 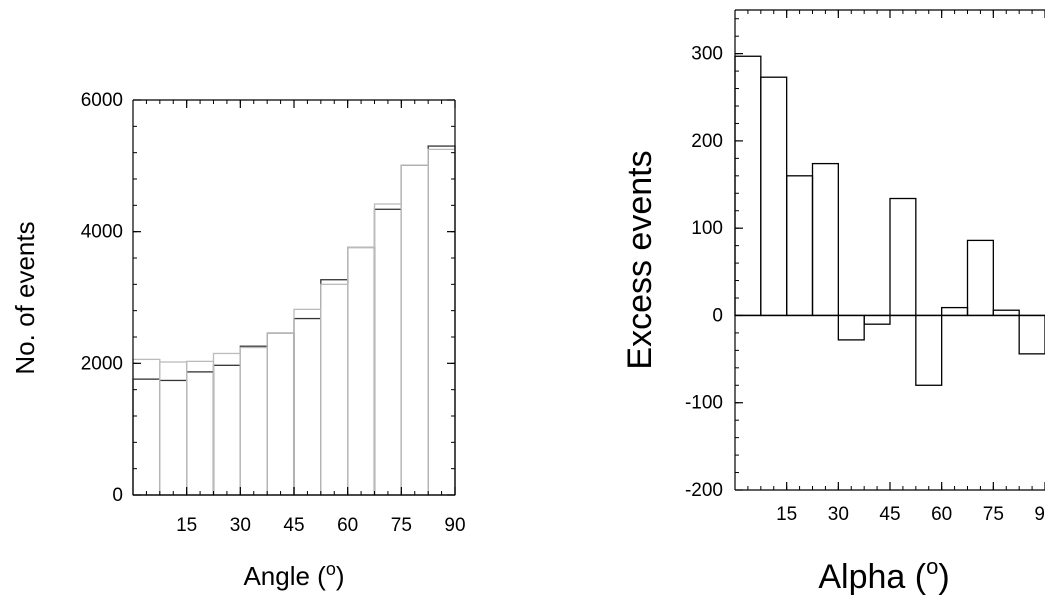 I want to click on x-axis-title-left: Angle (o), so click(x=293, y=575).